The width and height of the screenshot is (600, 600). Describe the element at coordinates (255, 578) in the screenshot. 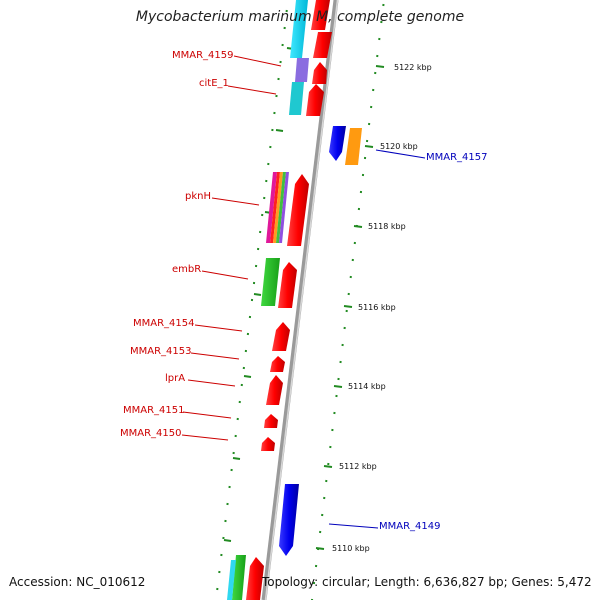

I see `gene-arrow-bottom` at that location.